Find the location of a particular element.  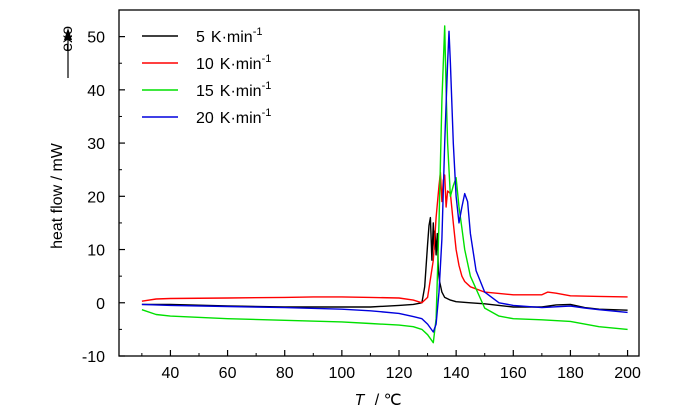

y-tick-label: -10 is located at coordinates (93, 357).